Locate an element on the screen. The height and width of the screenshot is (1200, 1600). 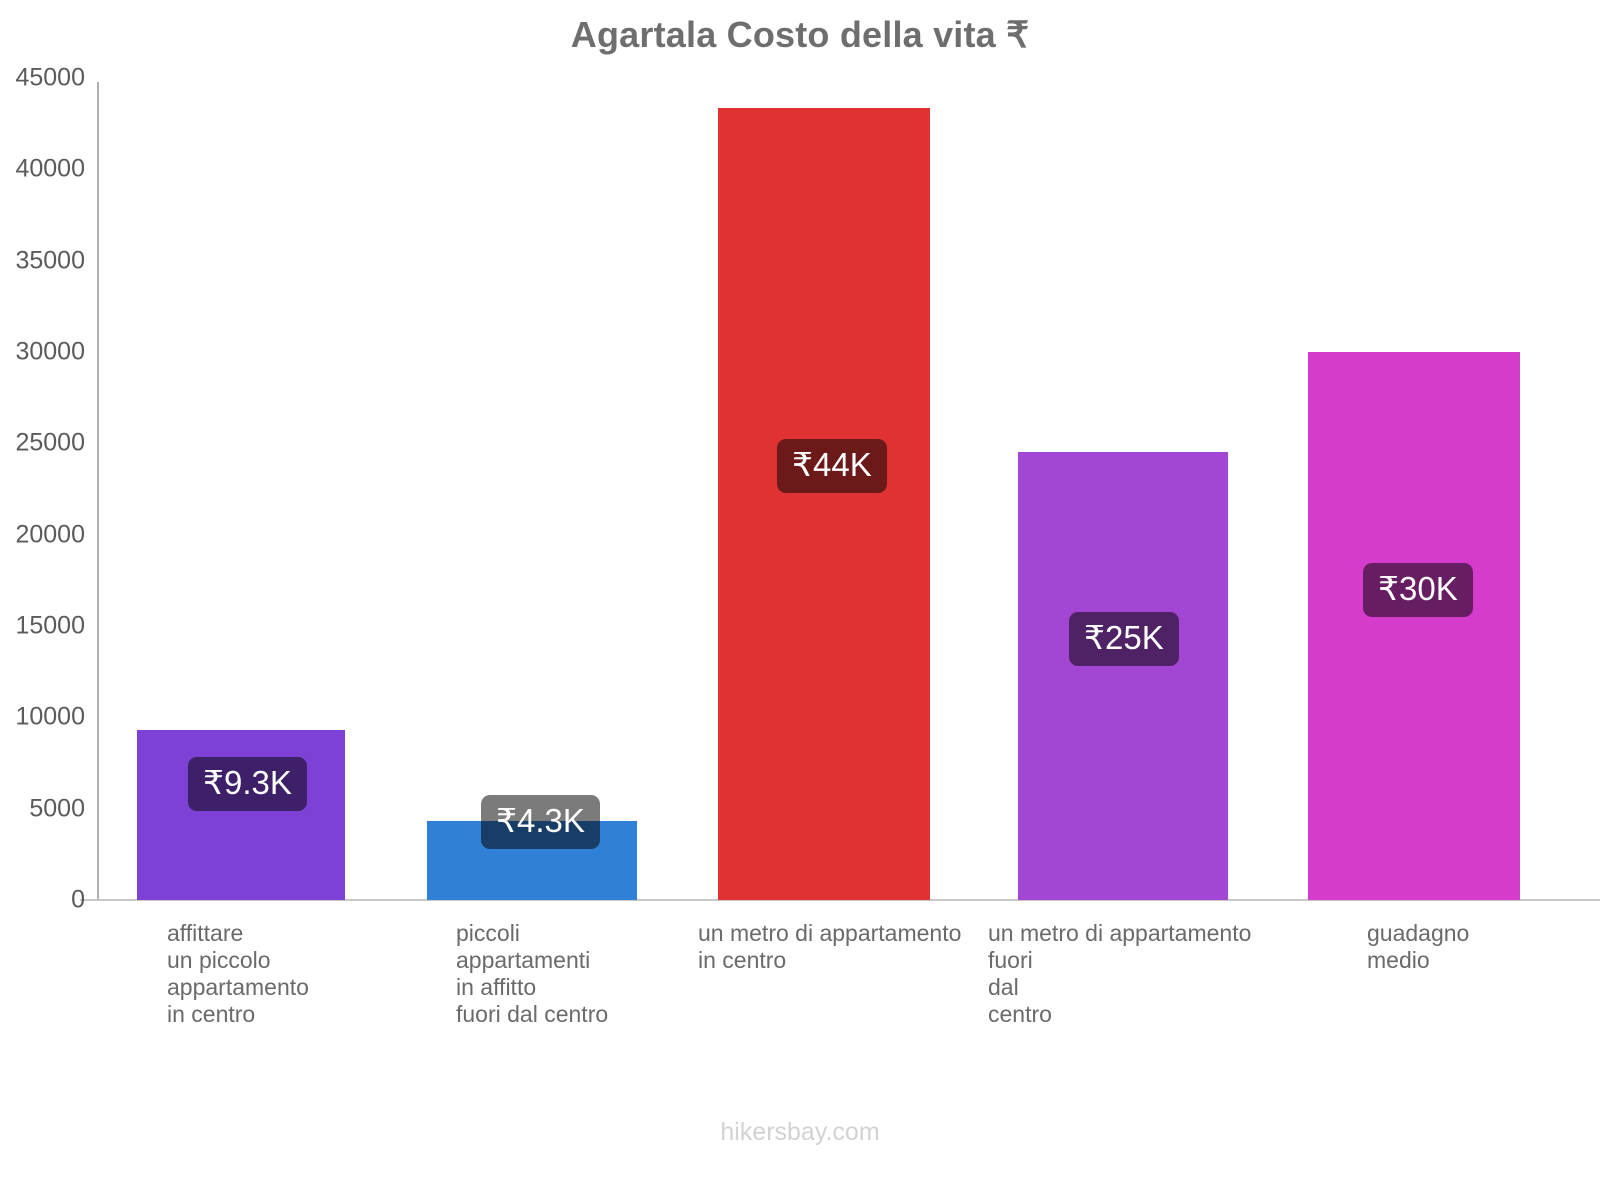
y-tick-20000: 20000 is located at coordinates (50, 534).